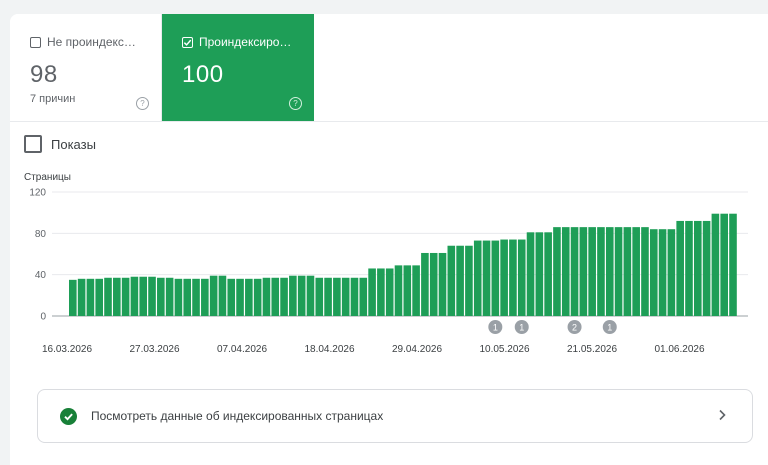 Image resolution: width=768 pixels, height=465 pixels. I want to click on x-tick-label: 01.06.2026, so click(679, 349).